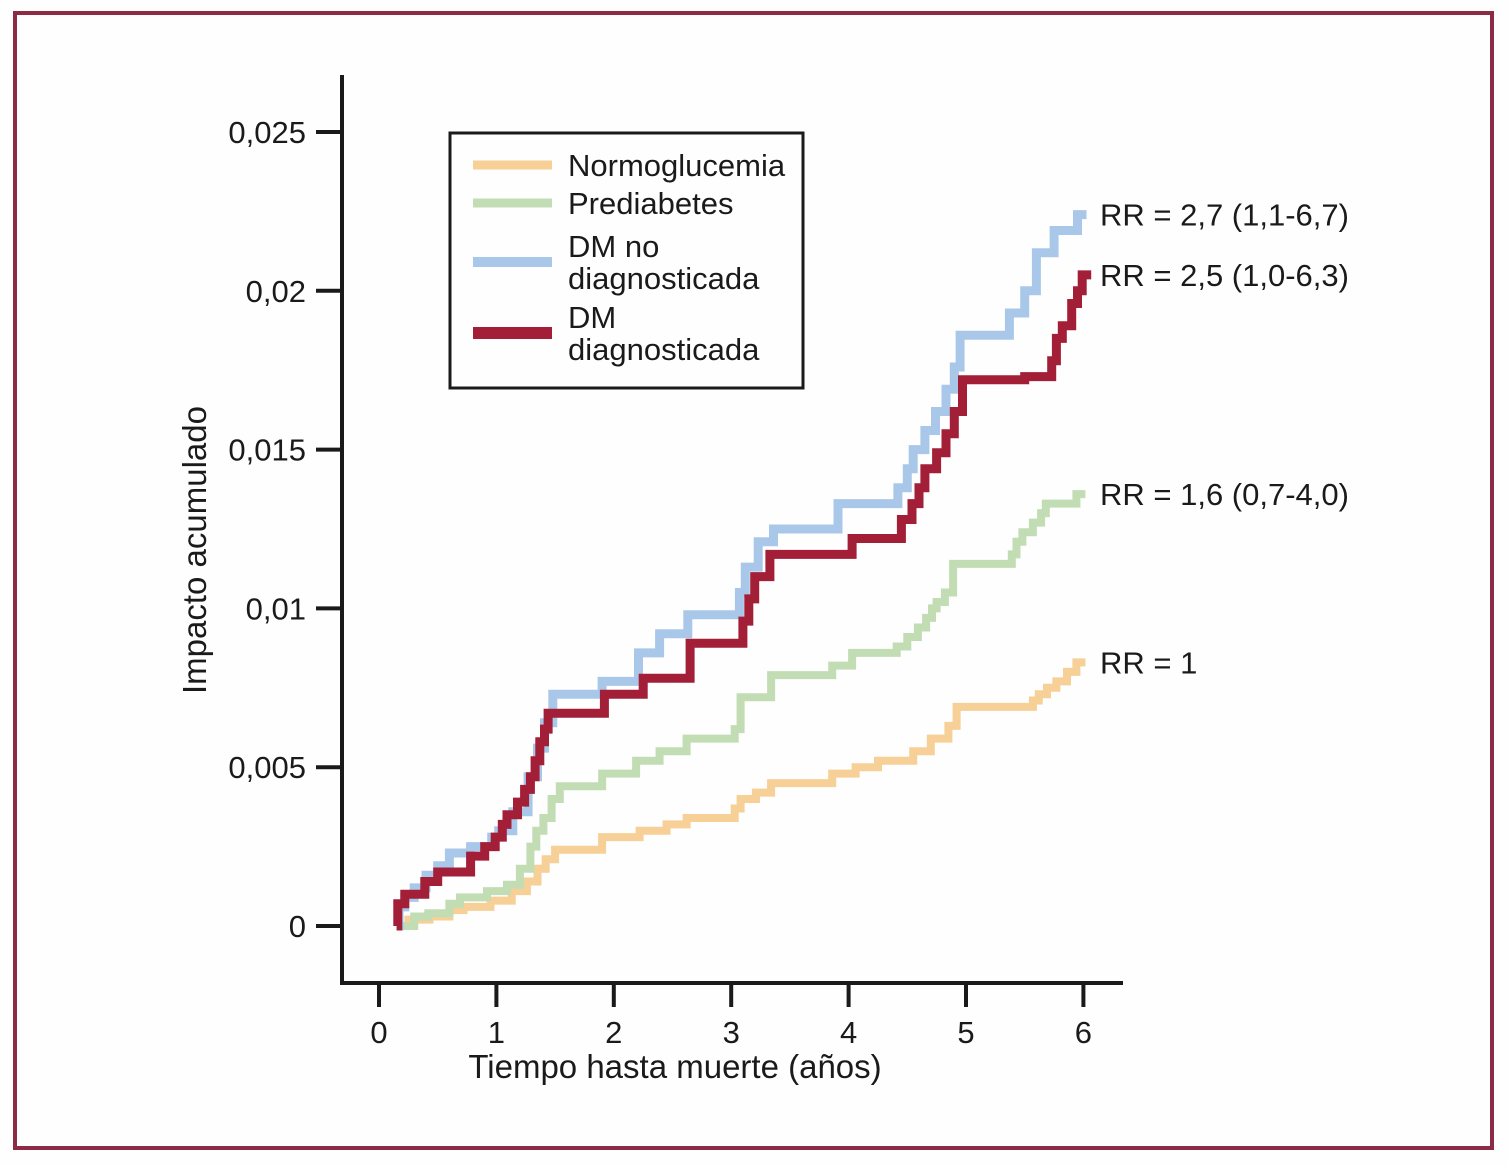 The image size is (1508, 1166). I want to click on y-tick-label: 0,025, so click(267, 132).